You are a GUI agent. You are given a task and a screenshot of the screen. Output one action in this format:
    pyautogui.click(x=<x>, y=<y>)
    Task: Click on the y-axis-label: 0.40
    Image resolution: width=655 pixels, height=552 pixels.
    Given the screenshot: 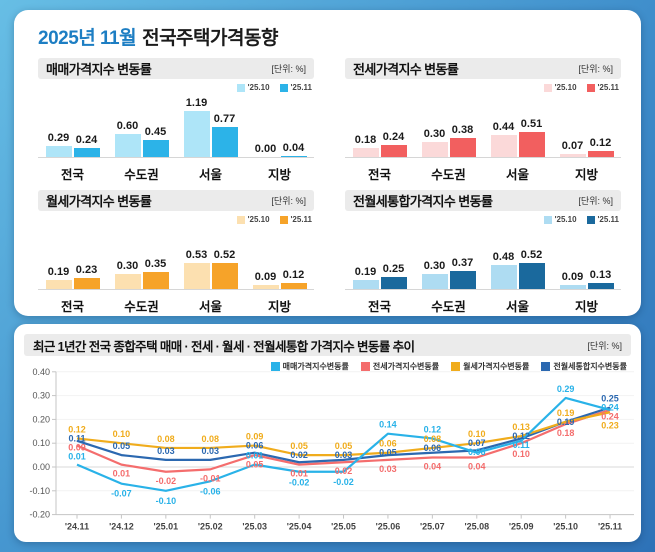 What is the action you would take?
    pyautogui.click(x=41, y=372)
    